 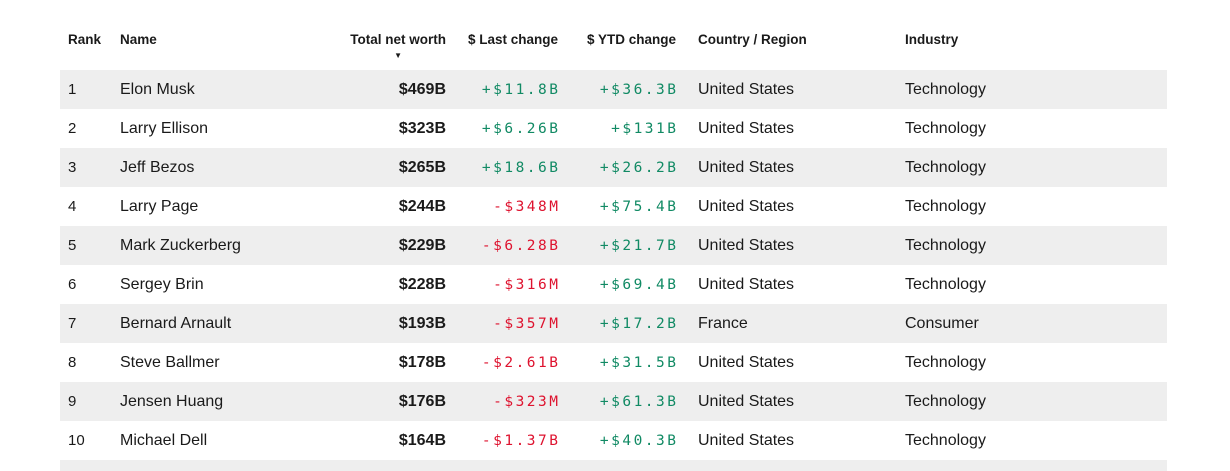 I want to click on ytd-change-cell: +$40.3B, so click(x=639, y=440).